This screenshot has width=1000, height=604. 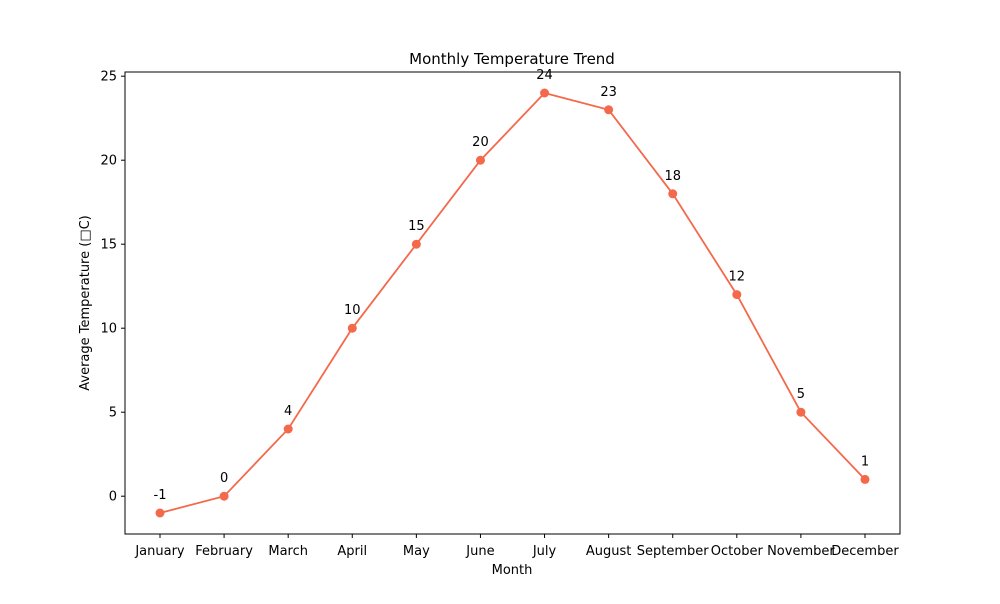 What do you see at coordinates (85, 303) in the screenshot?
I see `y-axis-label: Average Temperature (□C)` at bounding box center [85, 303].